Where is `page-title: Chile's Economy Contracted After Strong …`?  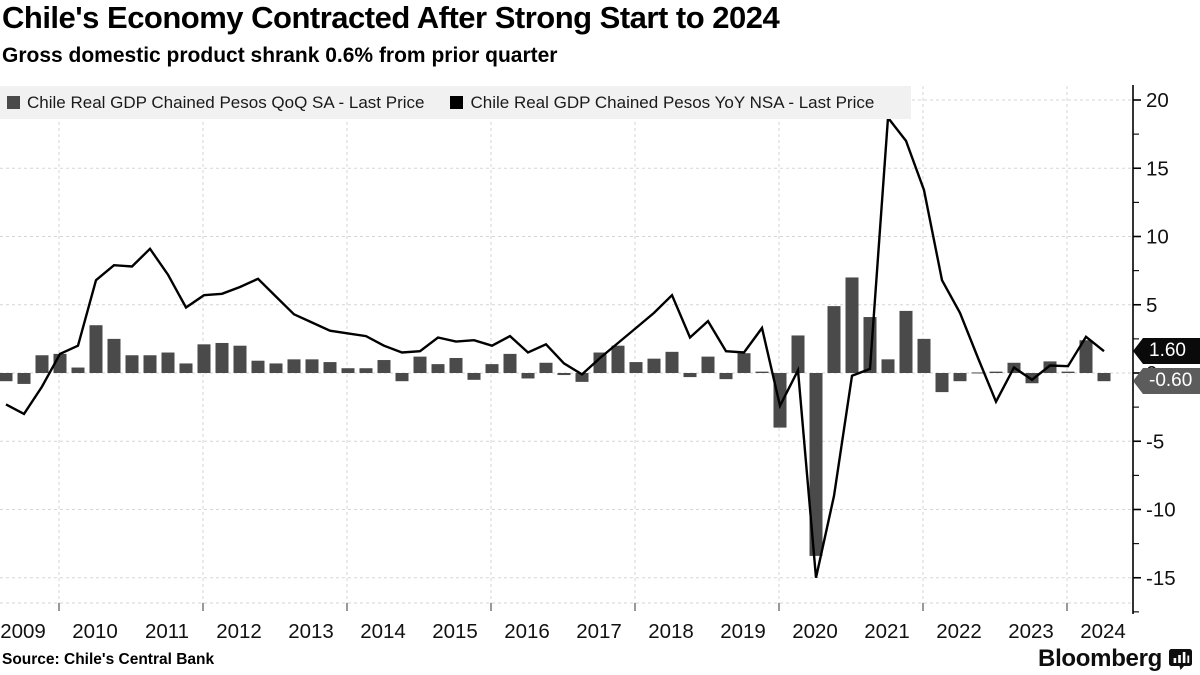 page-title: Chile's Economy Contracted After Strong … is located at coordinates (391, 17).